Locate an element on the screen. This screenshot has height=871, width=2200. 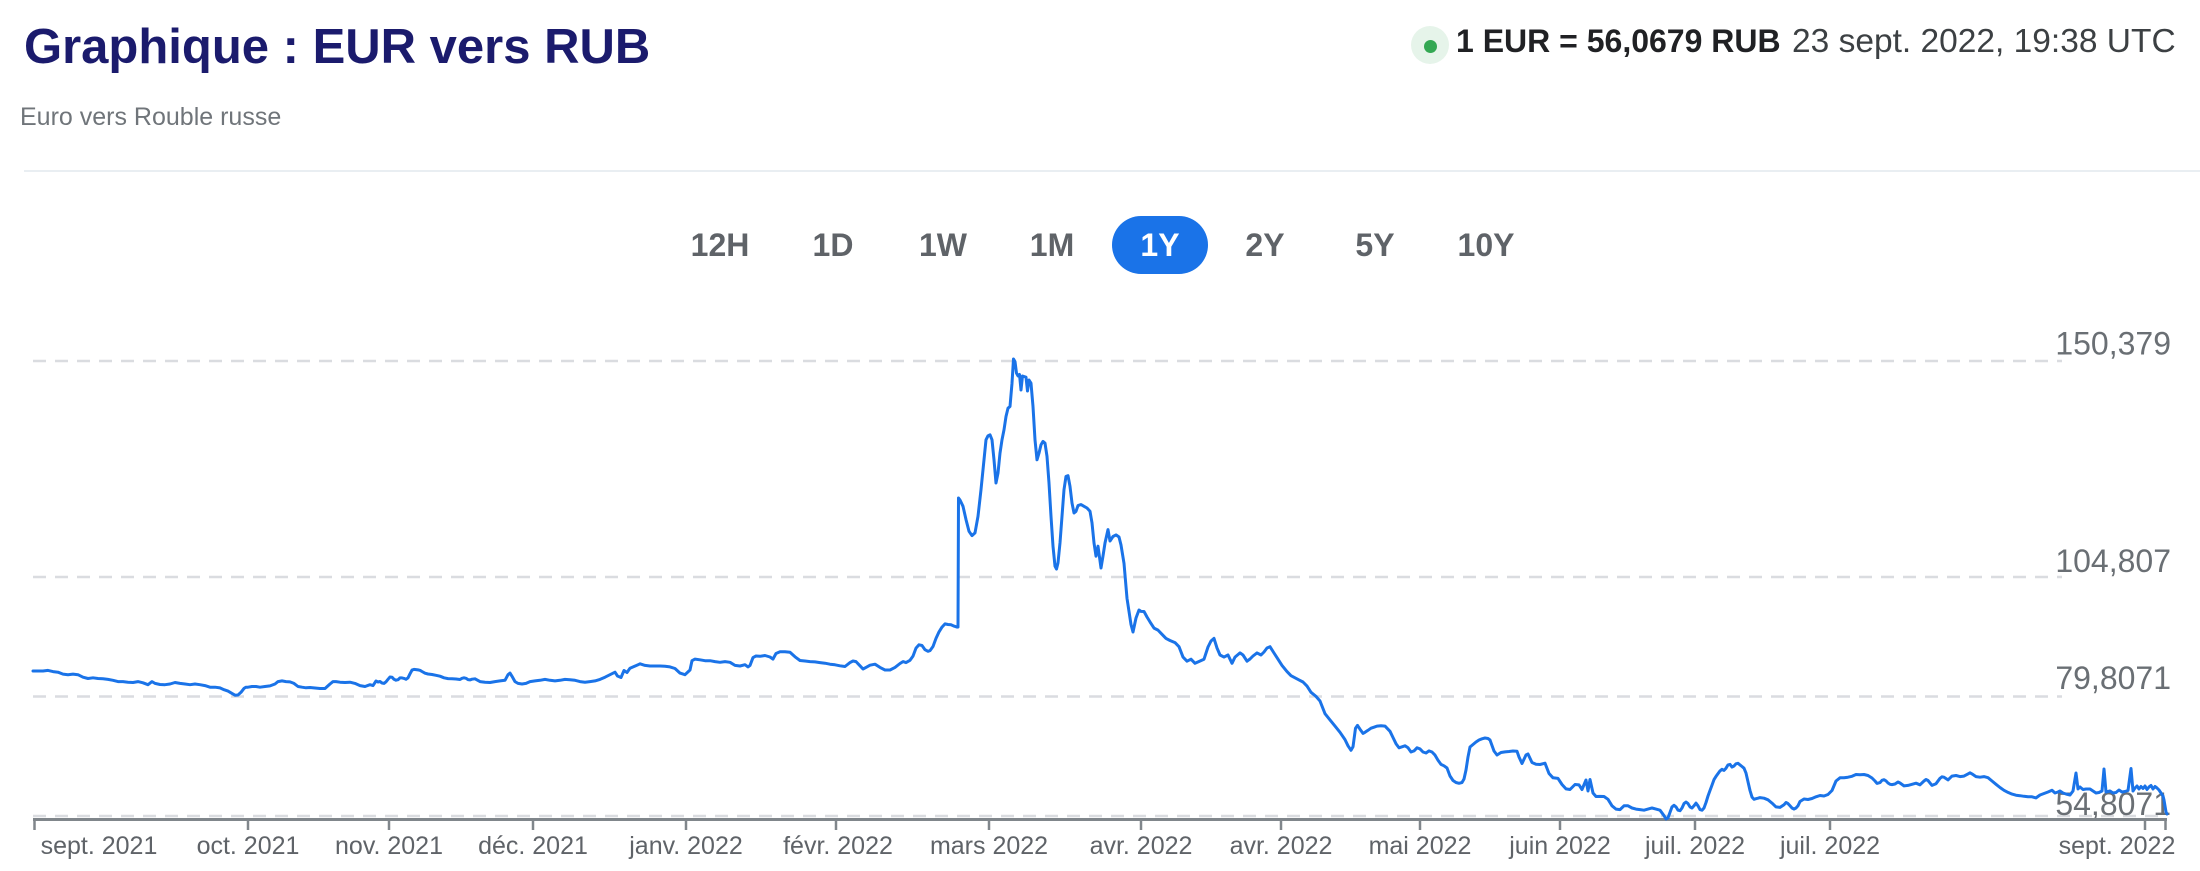
svg-text: 150,379 is located at coordinates (2113, 344).